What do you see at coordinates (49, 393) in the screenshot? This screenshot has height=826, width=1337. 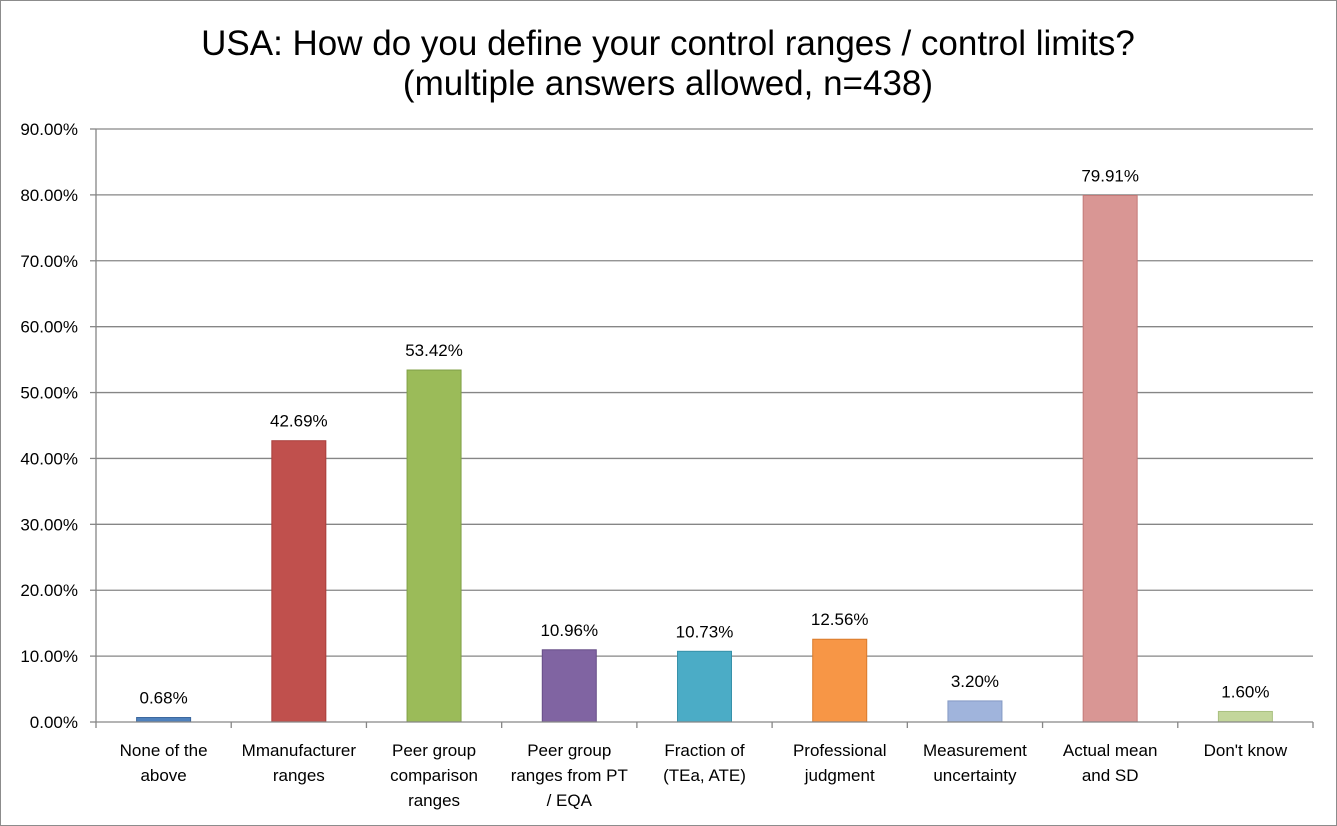 I see `y-tick-label: 50.00%` at bounding box center [49, 393].